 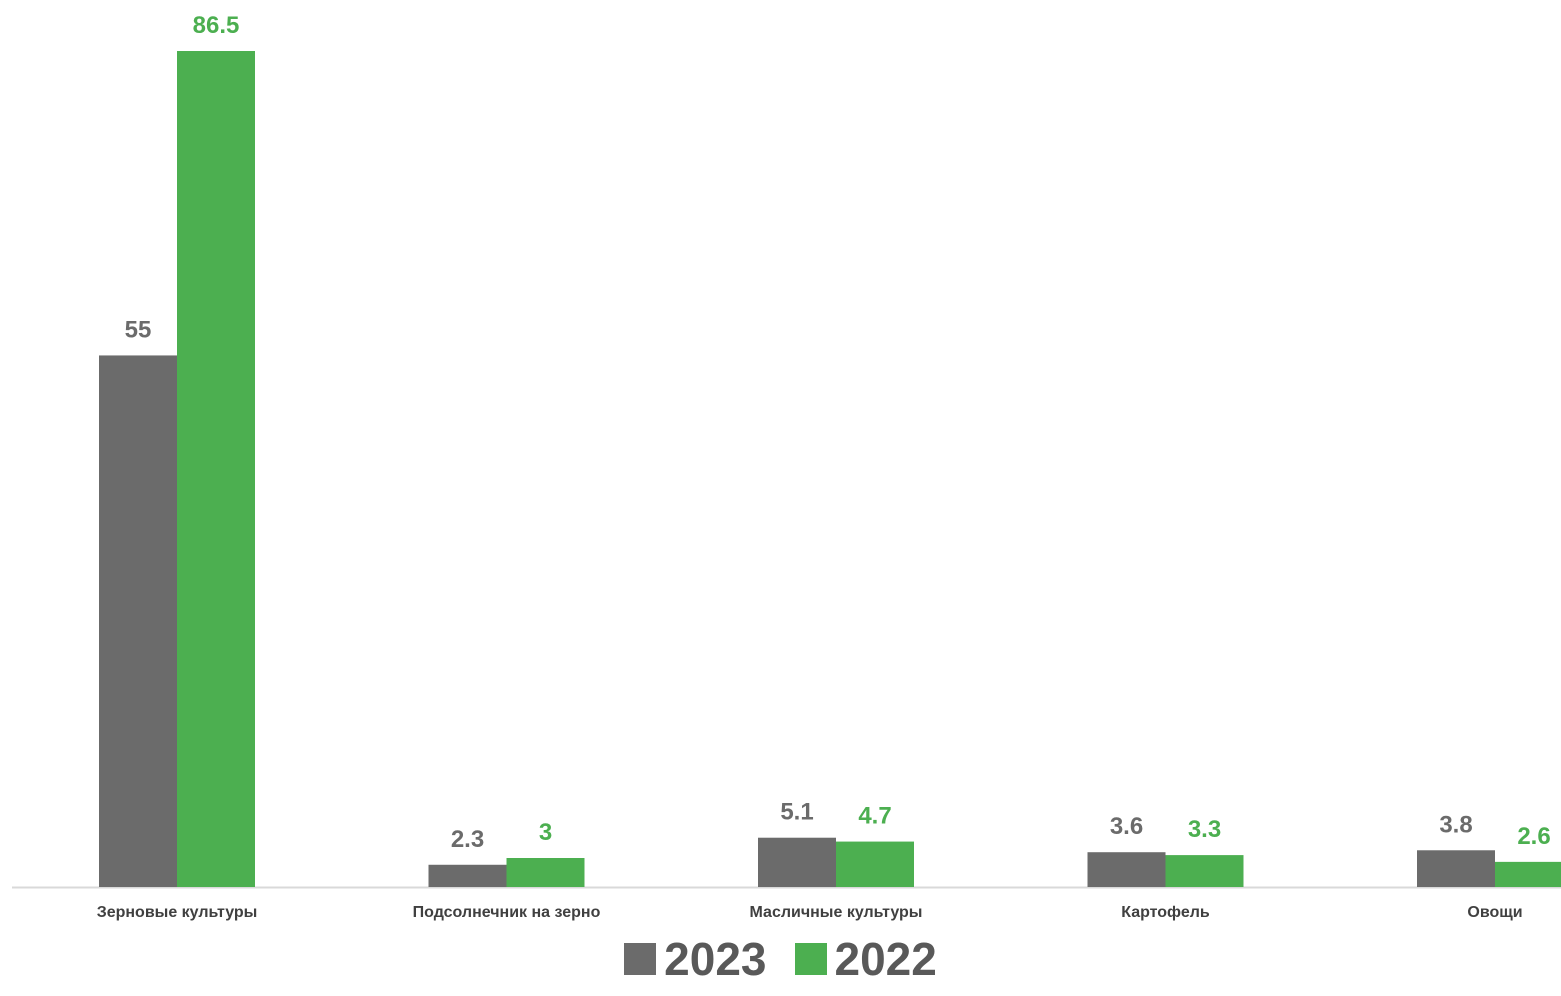 What do you see at coordinates (1455, 824) in the screenshot?
I see `value-label-2023-4: 3.8` at bounding box center [1455, 824].